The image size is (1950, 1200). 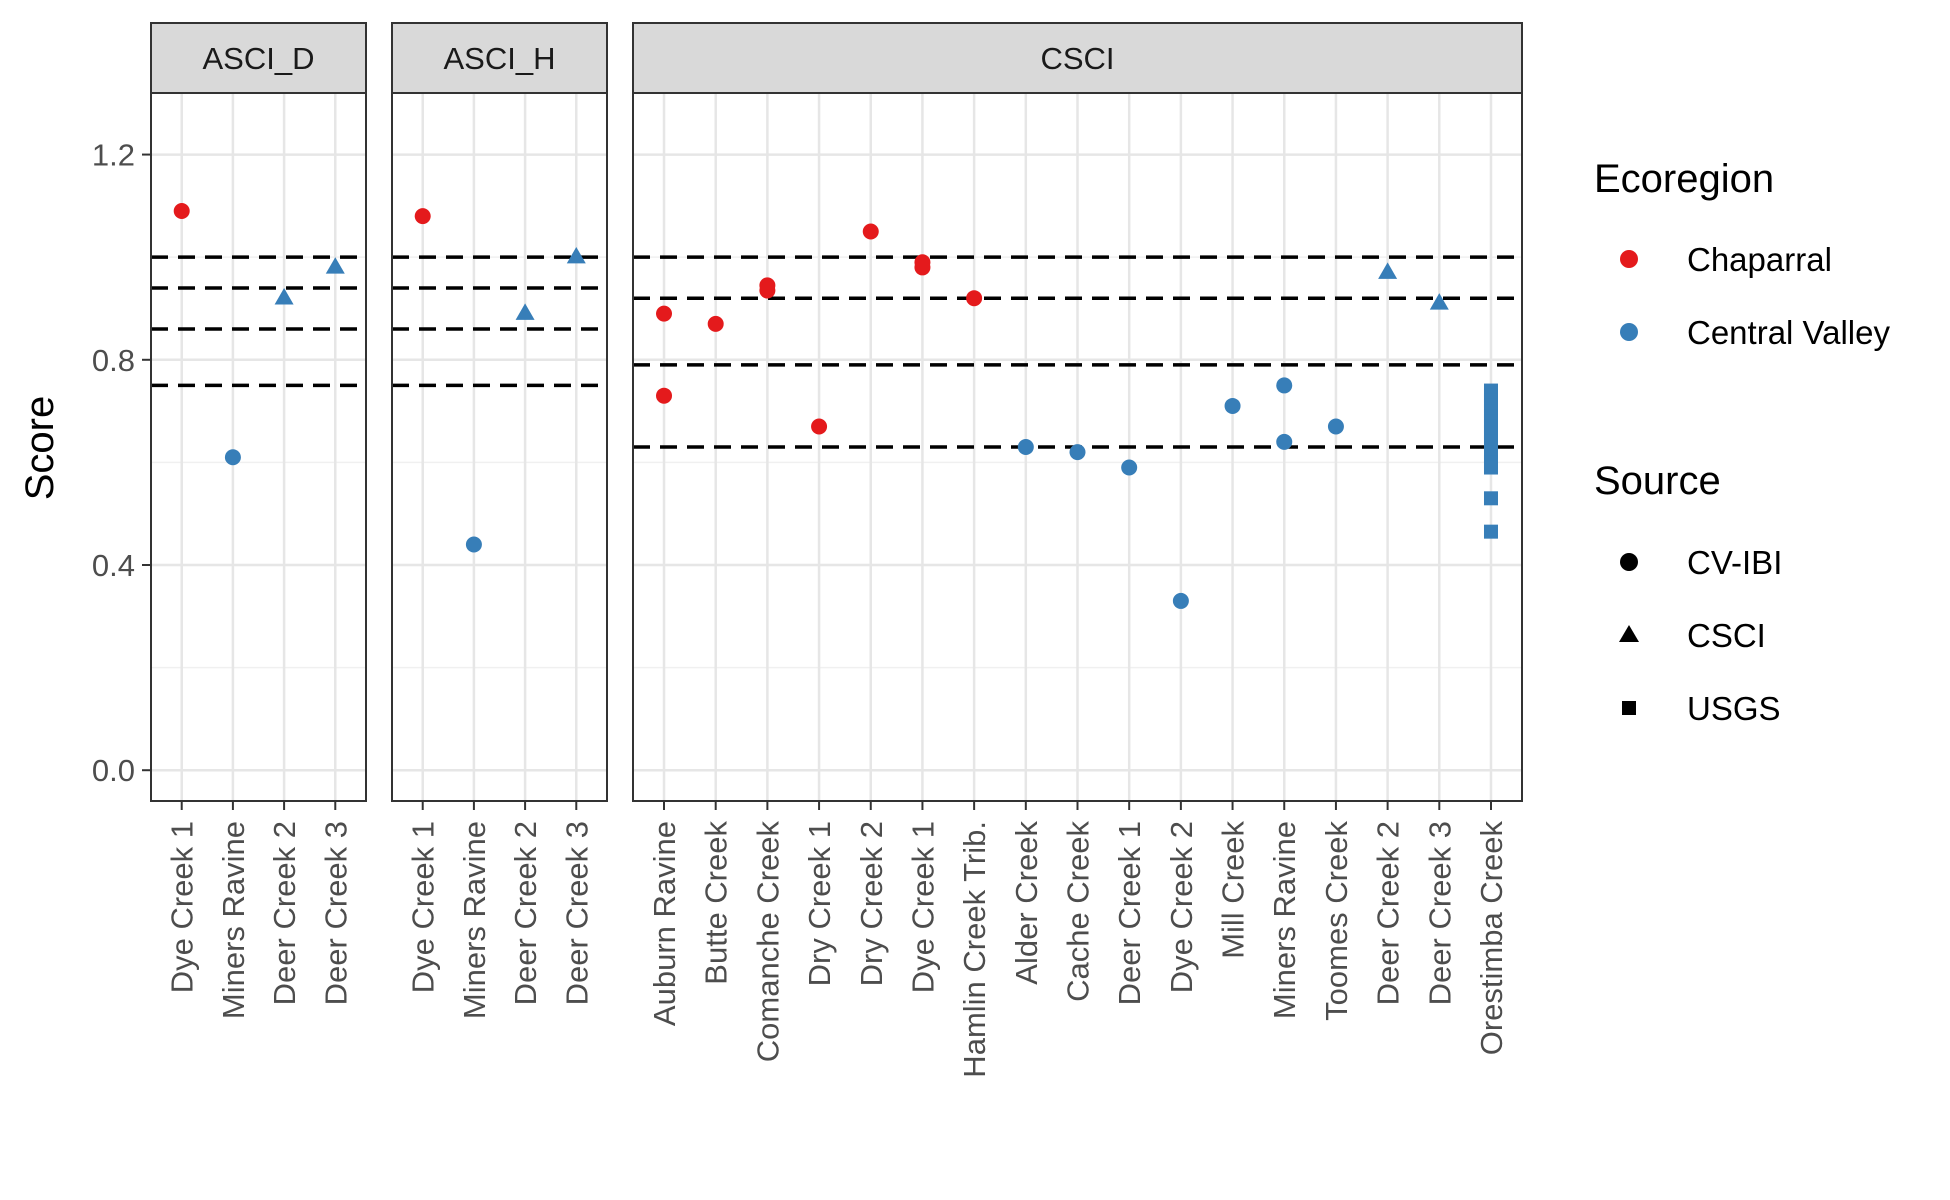 I want to click on x-tick-label: Toomes Creek, so click(x=1336, y=921).